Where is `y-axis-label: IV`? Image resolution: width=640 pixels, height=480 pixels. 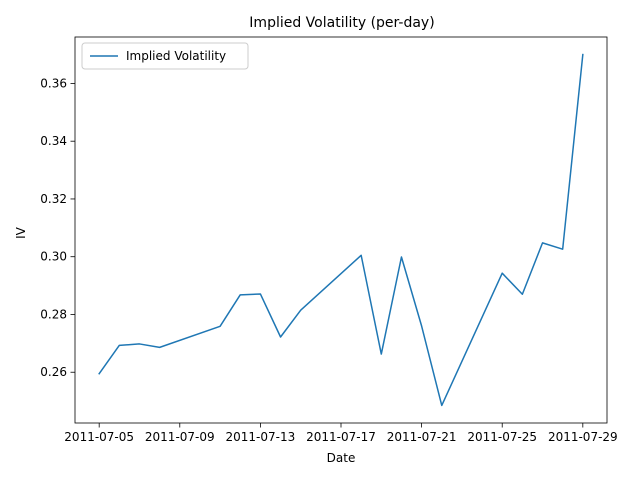
y-axis-label: IV is located at coordinates (21, 232).